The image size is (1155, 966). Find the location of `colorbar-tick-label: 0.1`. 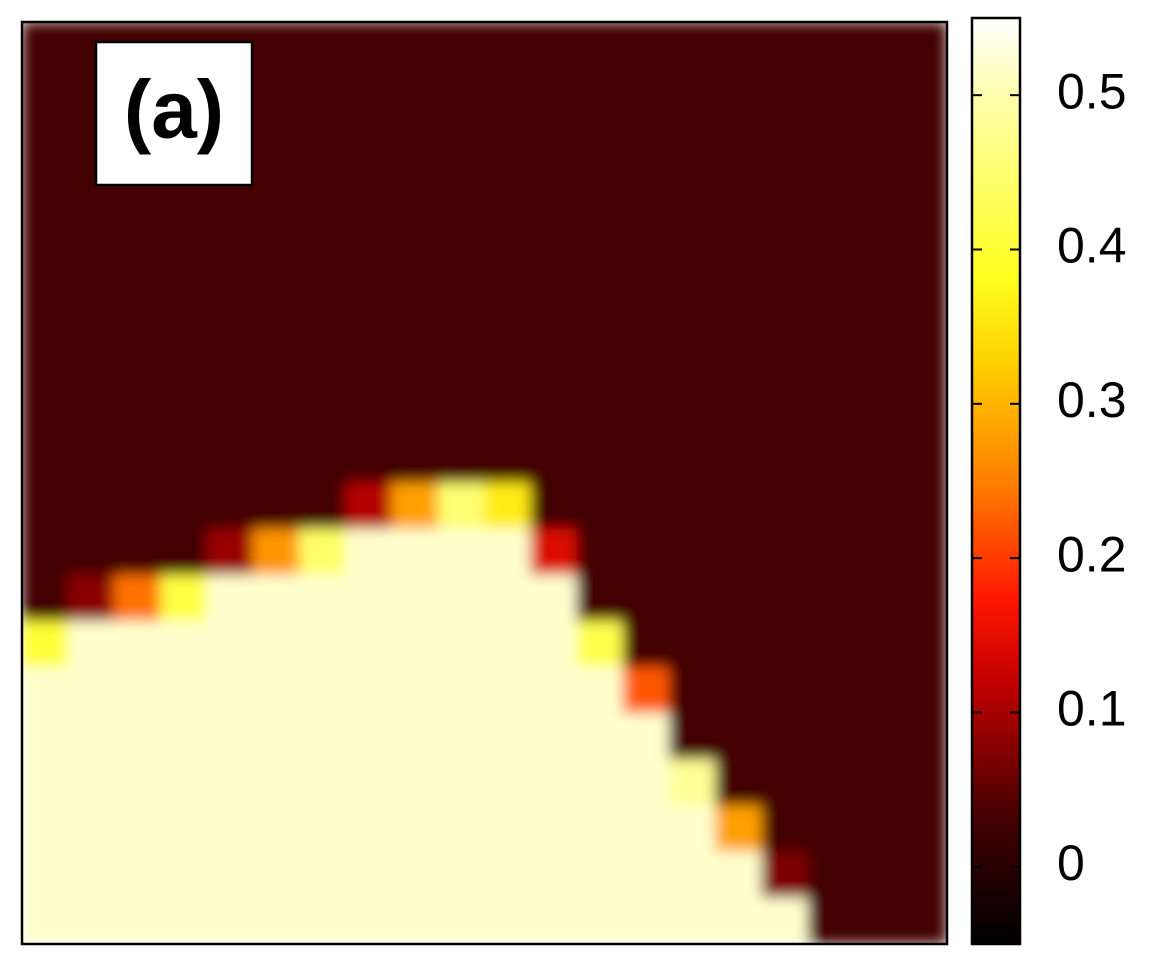

colorbar-tick-label: 0.1 is located at coordinates (1092, 709).